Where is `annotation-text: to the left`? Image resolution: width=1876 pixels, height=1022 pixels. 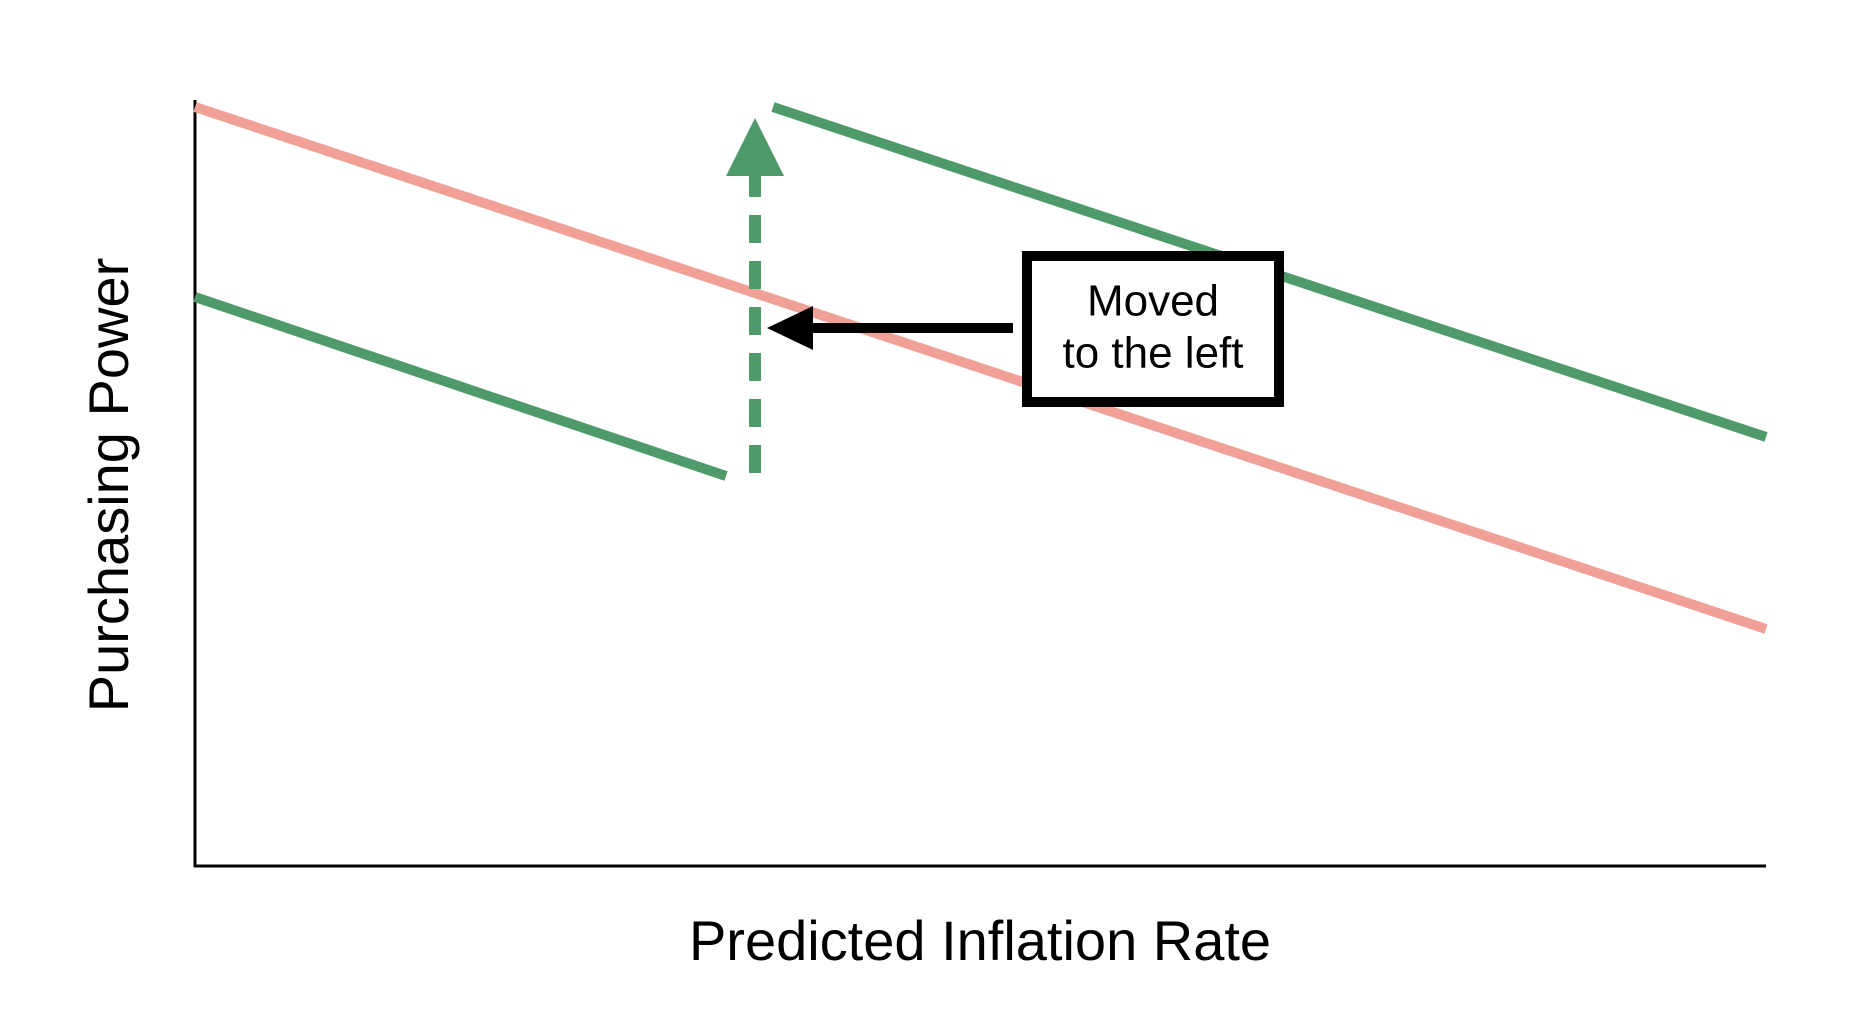 annotation-text: to the left is located at coordinates (1152, 353).